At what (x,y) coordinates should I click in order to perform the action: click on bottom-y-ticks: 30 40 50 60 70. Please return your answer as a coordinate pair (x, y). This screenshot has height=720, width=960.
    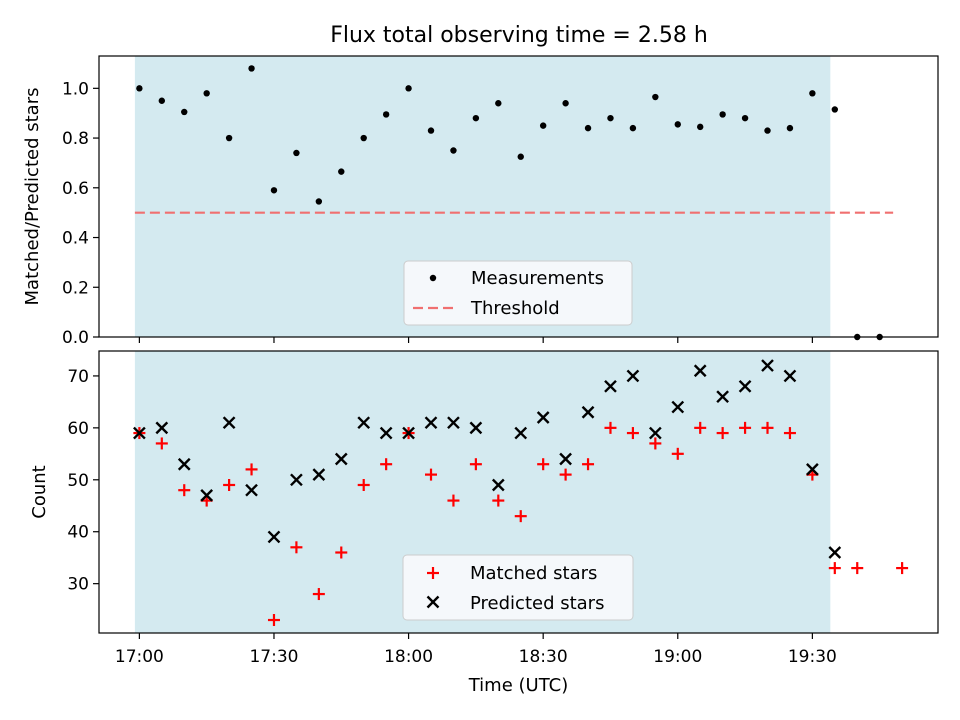
    Looking at the image, I should click on (83, 481).